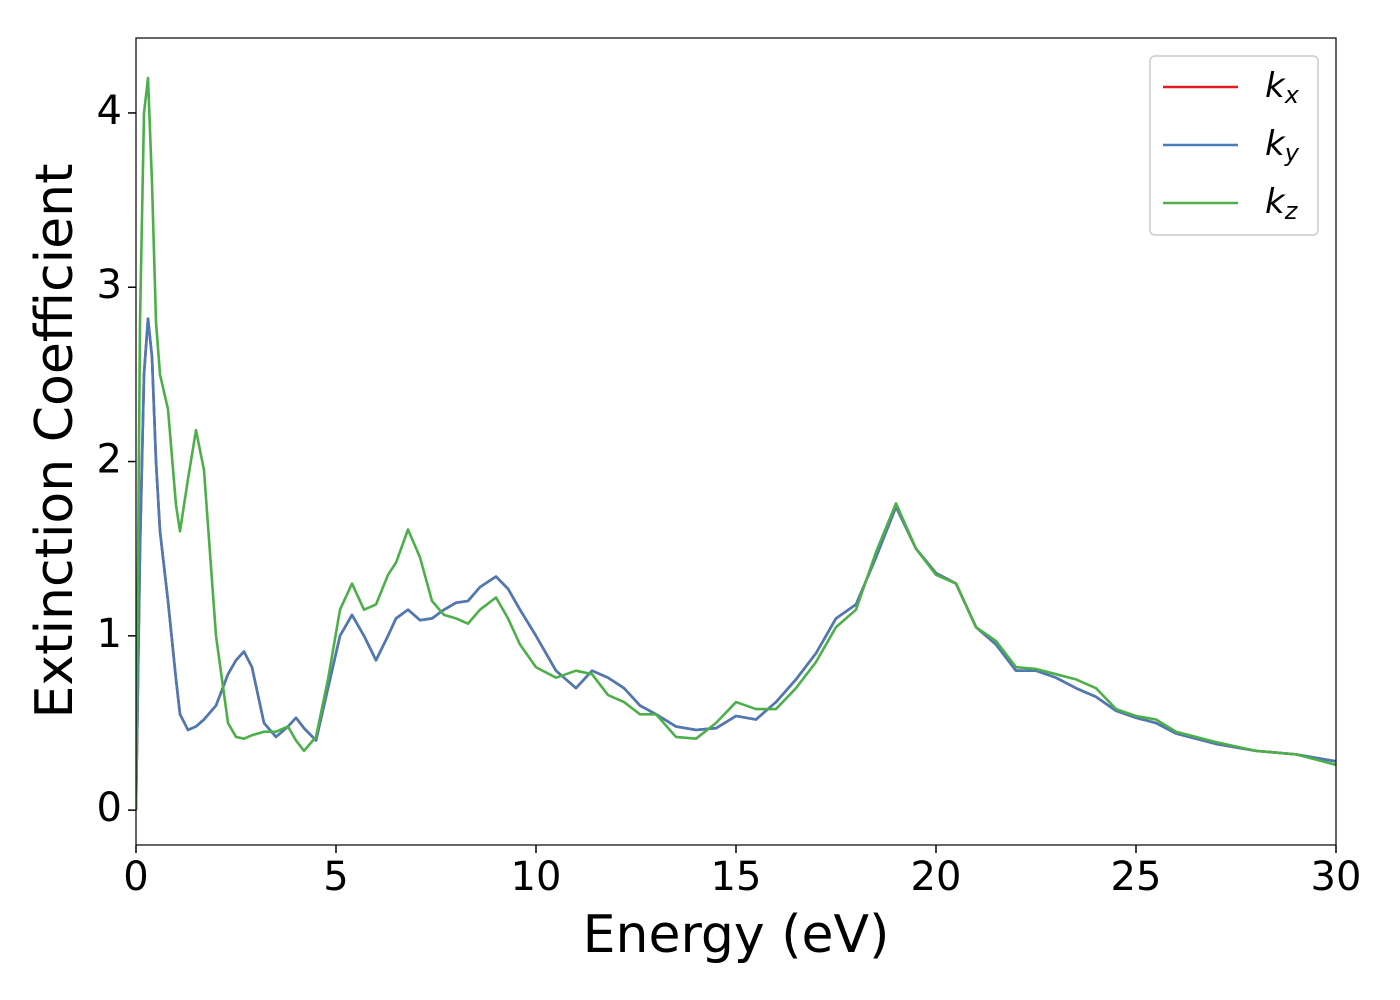  I want to click on x-tick-label: 10, so click(536, 877).